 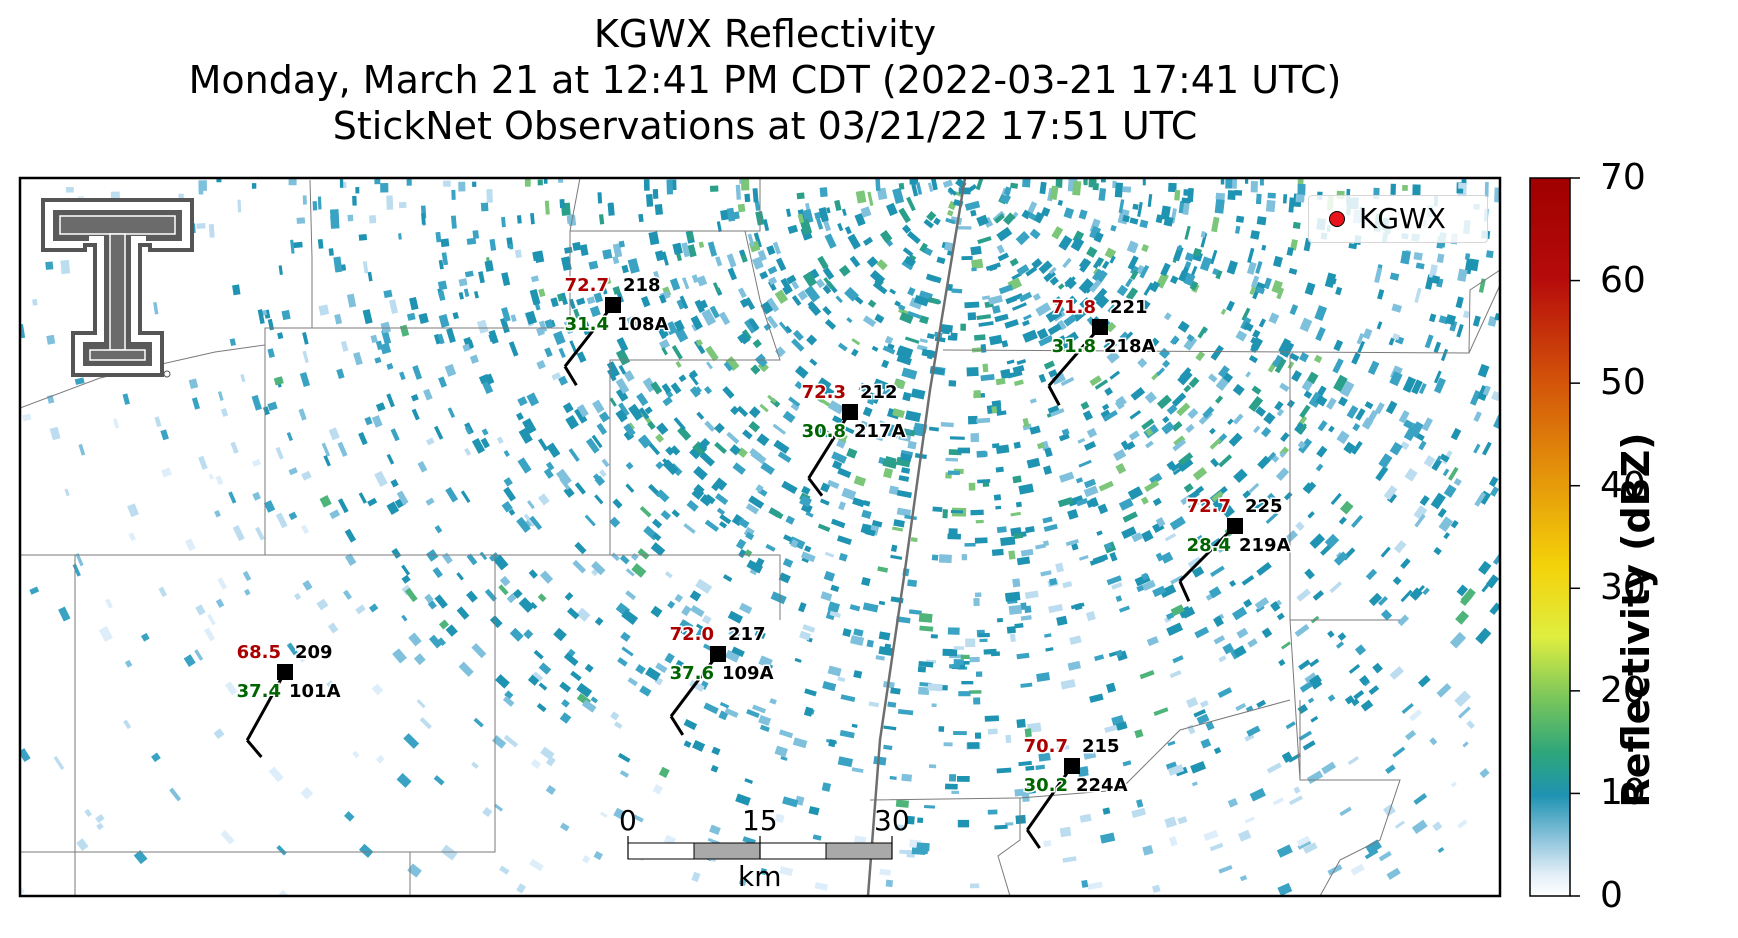 I want to click on station-id: 224A, so click(x=1102, y=785).